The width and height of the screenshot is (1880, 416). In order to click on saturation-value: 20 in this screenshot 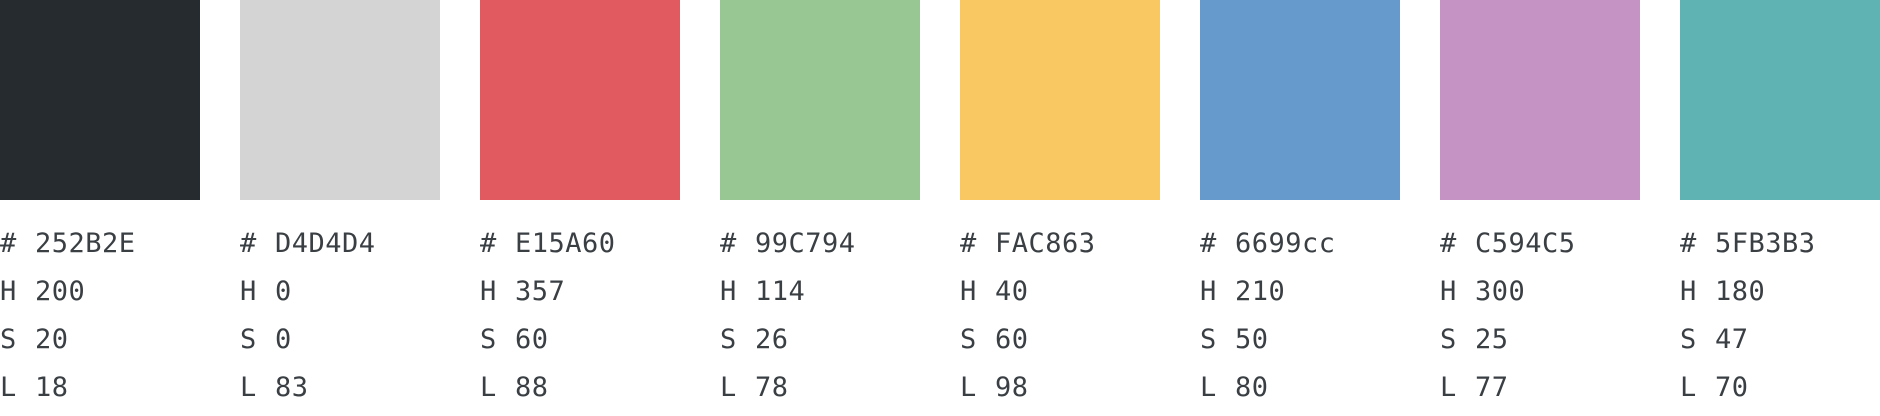, I will do `click(52, 339)`.